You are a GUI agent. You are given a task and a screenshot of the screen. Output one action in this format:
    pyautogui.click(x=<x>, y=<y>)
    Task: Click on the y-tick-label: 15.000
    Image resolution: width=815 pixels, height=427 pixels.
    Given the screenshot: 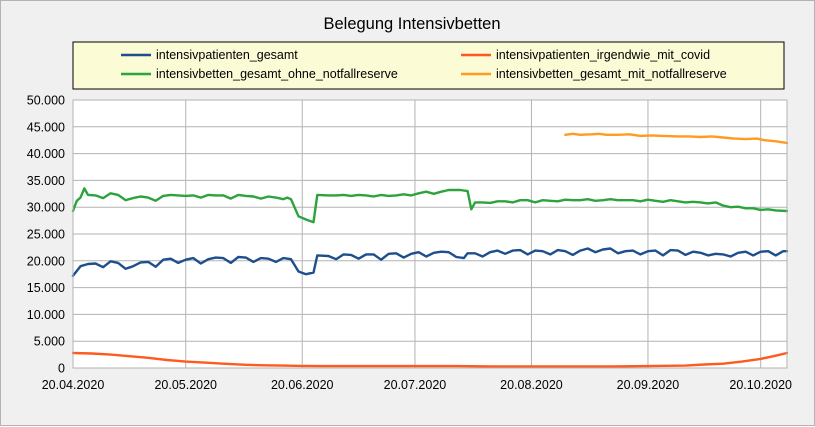 What is the action you would take?
    pyautogui.click(x=46, y=288)
    